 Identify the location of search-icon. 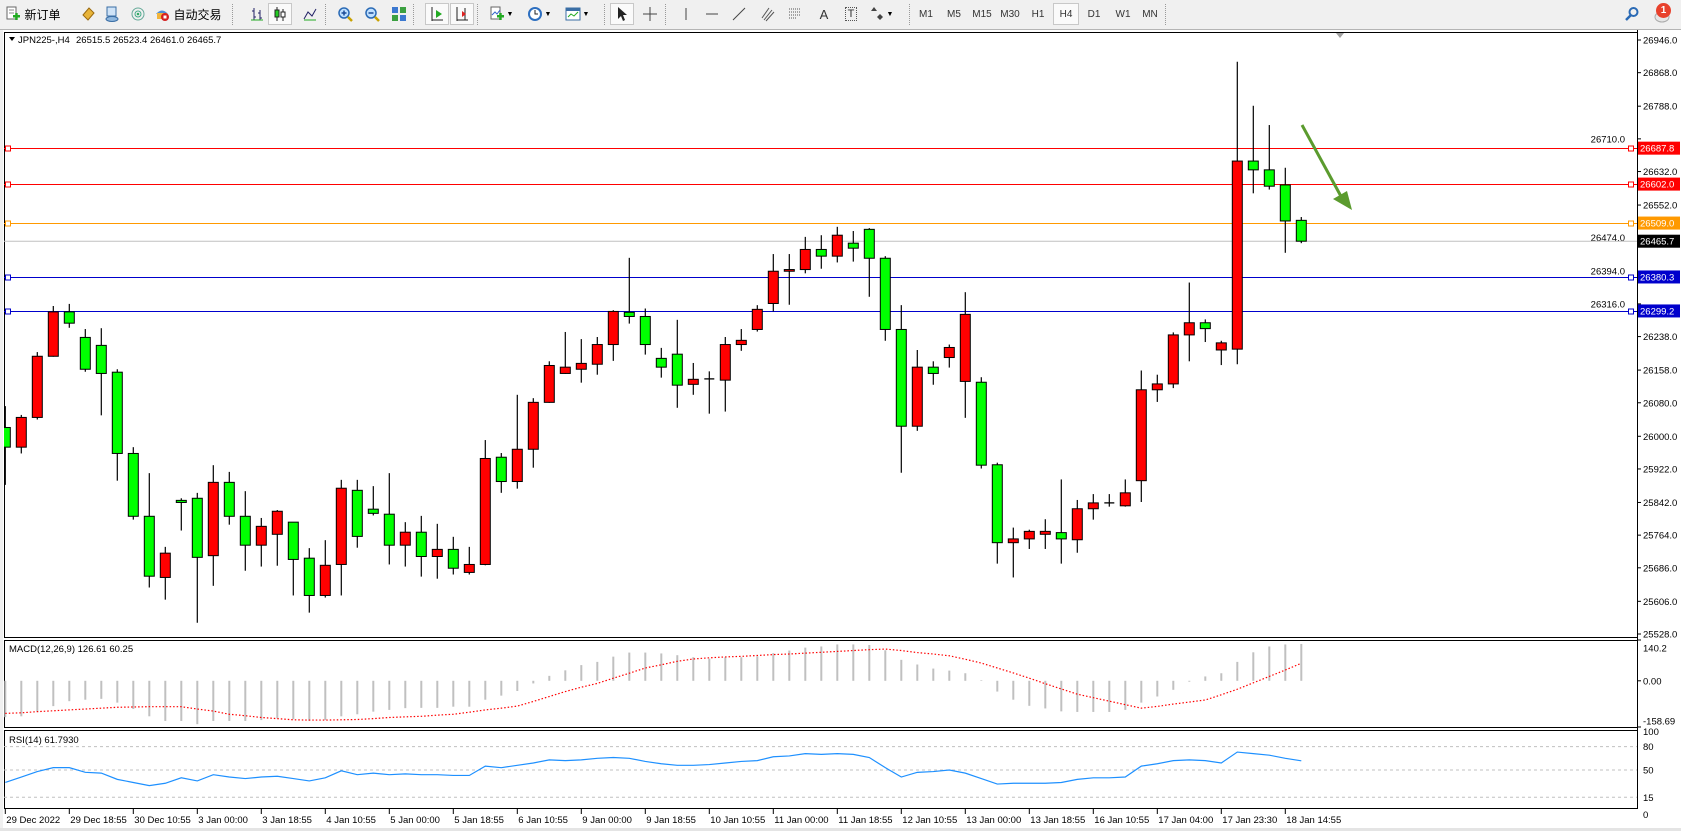
(1632, 14).